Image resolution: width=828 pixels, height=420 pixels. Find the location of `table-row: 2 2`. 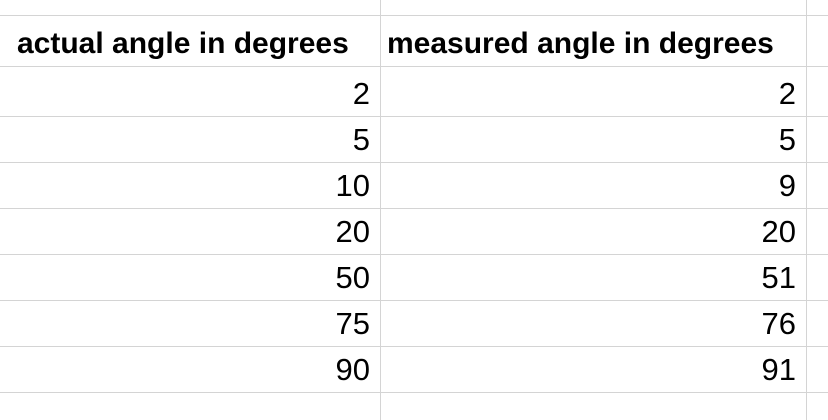

table-row: 2 2 is located at coordinates (414, 94).